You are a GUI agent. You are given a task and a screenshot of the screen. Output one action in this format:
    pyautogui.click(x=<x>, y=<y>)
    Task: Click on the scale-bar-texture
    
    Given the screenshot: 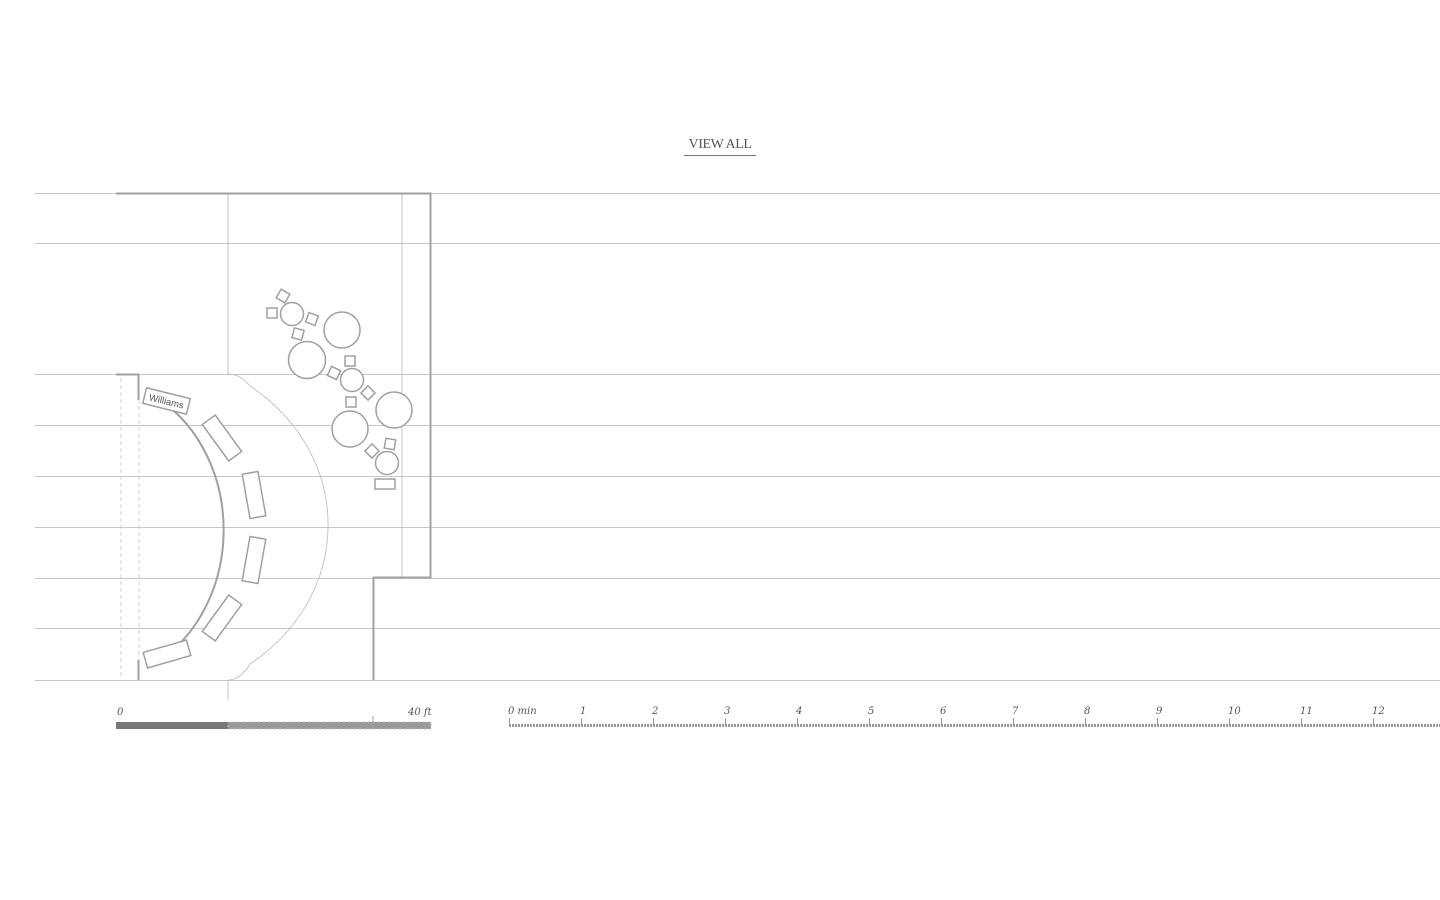 What is the action you would take?
    pyautogui.click(x=329, y=725)
    